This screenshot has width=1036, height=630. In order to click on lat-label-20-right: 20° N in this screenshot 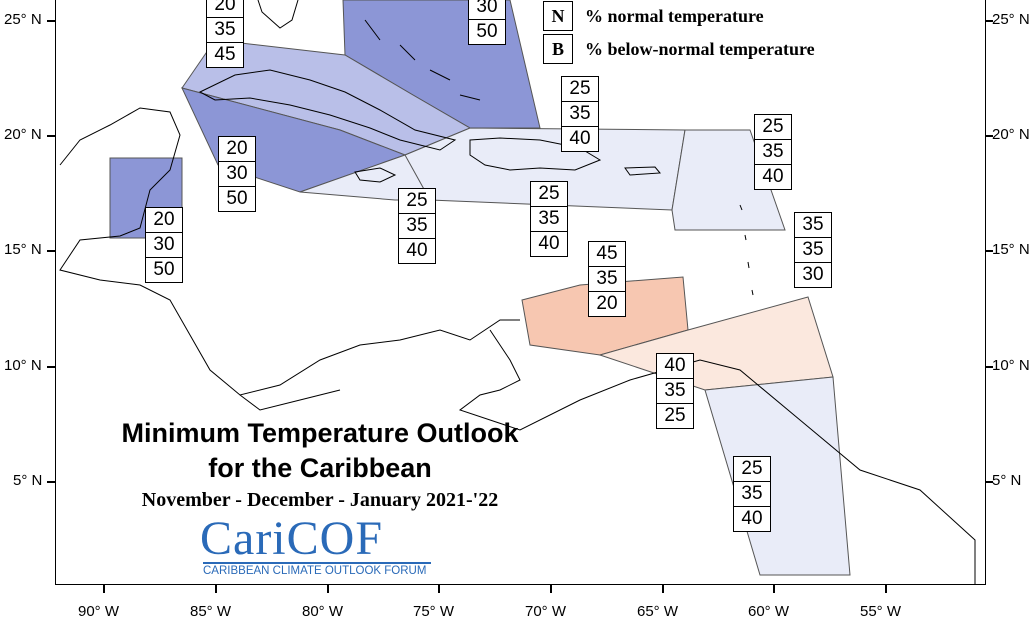, I will do `click(1011, 134)`.